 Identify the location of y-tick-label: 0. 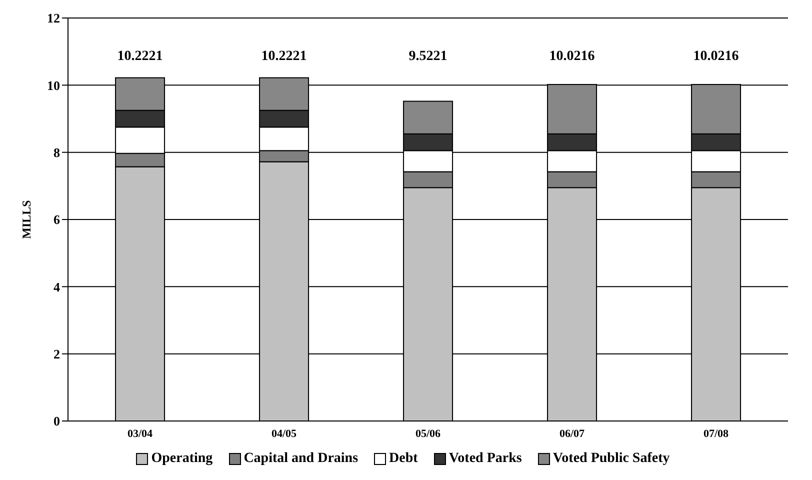
(57, 421).